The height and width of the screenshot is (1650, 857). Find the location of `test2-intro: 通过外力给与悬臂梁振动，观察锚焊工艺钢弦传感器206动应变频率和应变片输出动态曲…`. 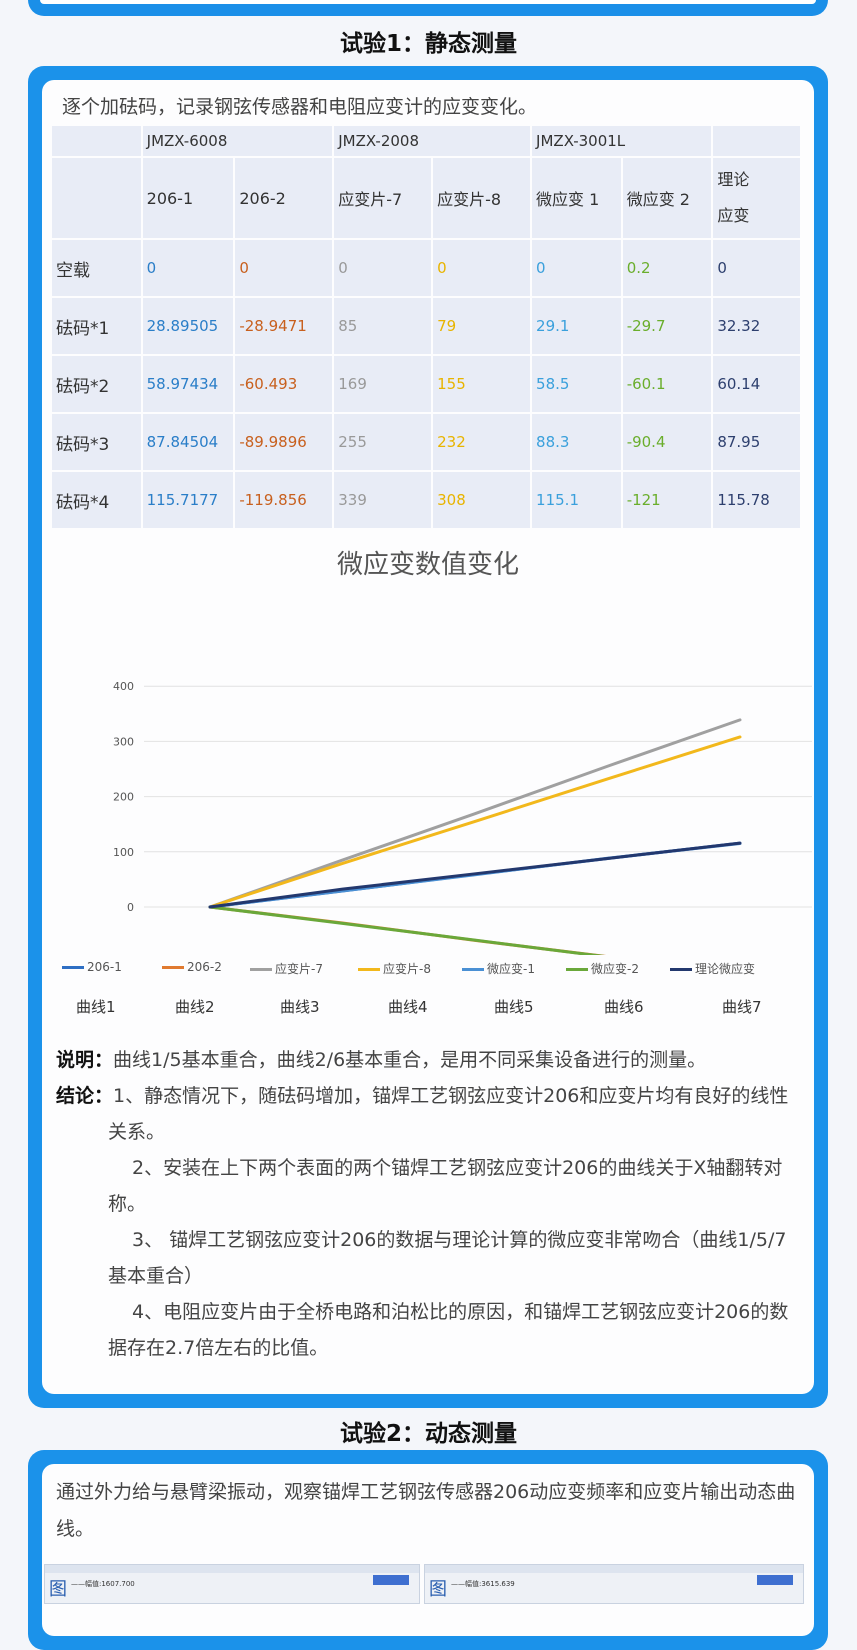

test2-intro: 通过外力给与悬臂梁振动，观察锚焊工艺钢弦传感器206动应变频率和应变片输出动态曲… is located at coordinates (426, 1510).